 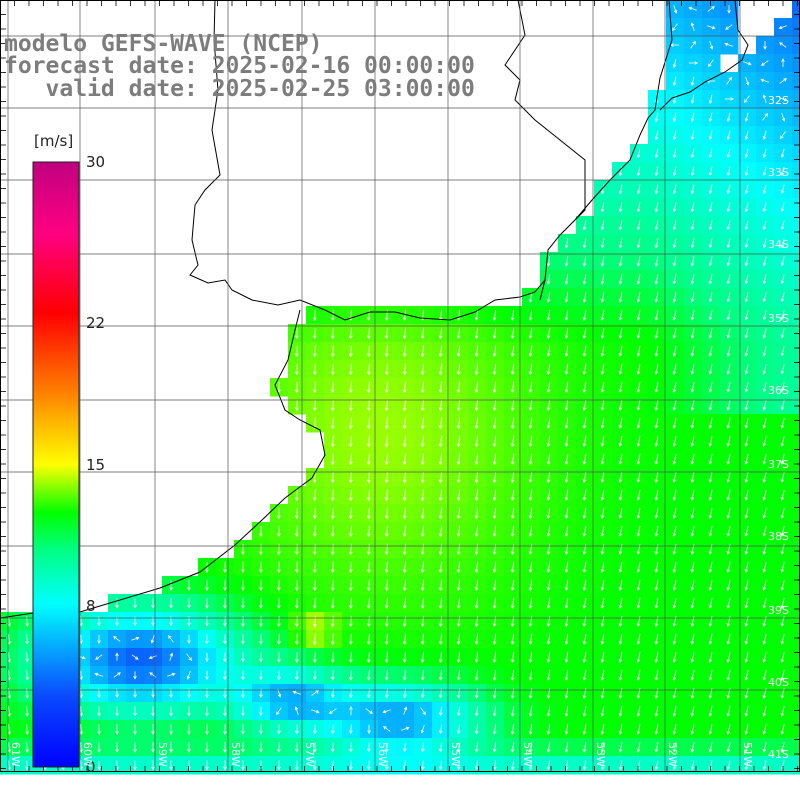 I want to click on longitude-label: 51W, so click(x=747, y=754).